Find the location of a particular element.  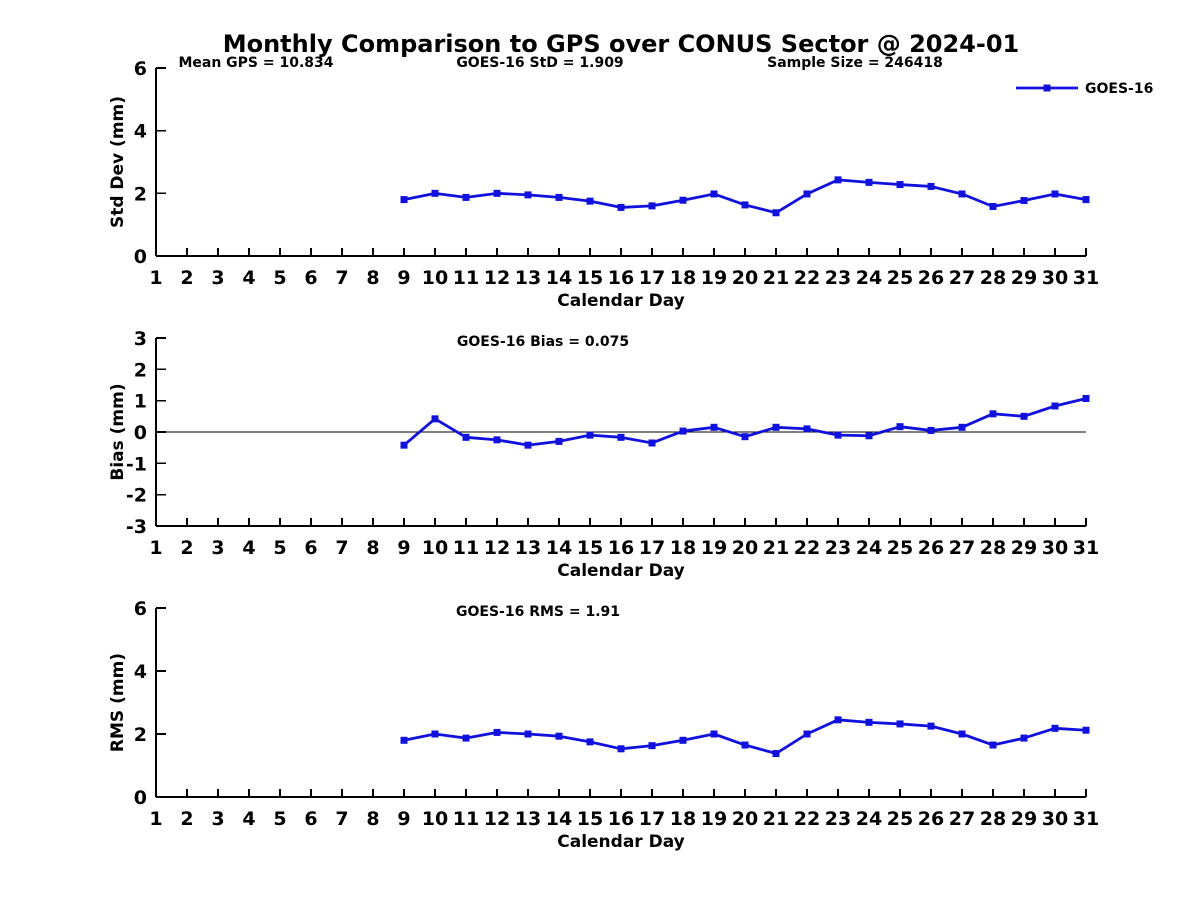

y-tick-label: 6 is located at coordinates (140, 609).